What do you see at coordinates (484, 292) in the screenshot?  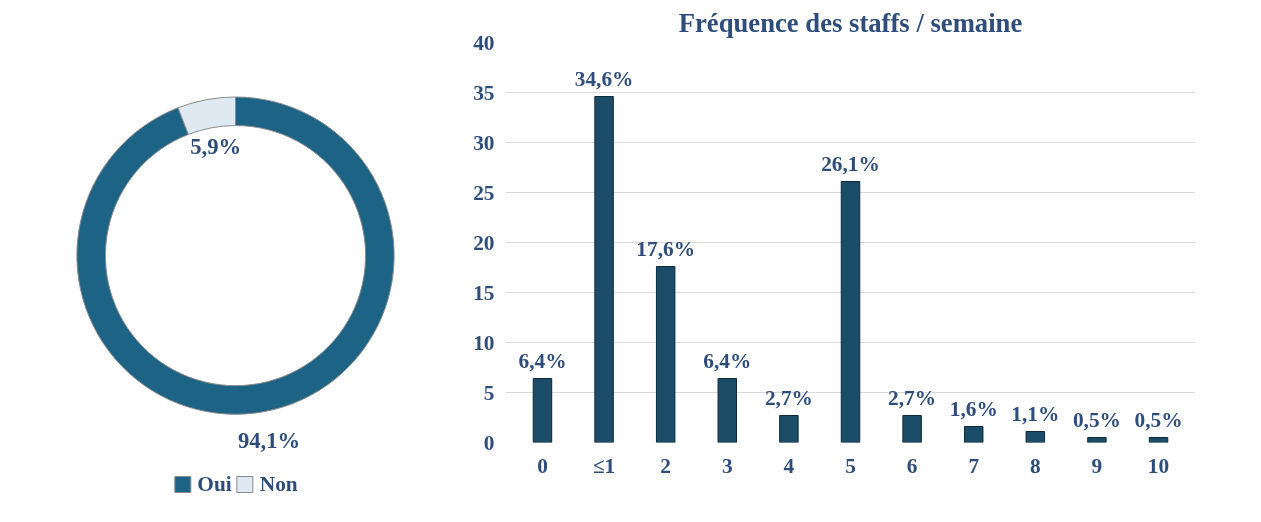 I see `y-tick-label: 15` at bounding box center [484, 292].